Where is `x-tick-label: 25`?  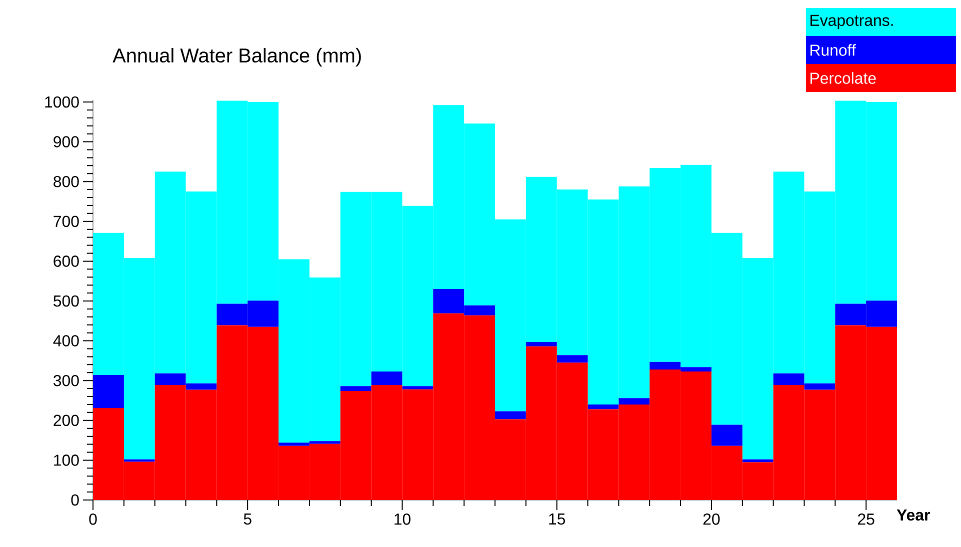 x-tick-label: 25 is located at coordinates (866, 519).